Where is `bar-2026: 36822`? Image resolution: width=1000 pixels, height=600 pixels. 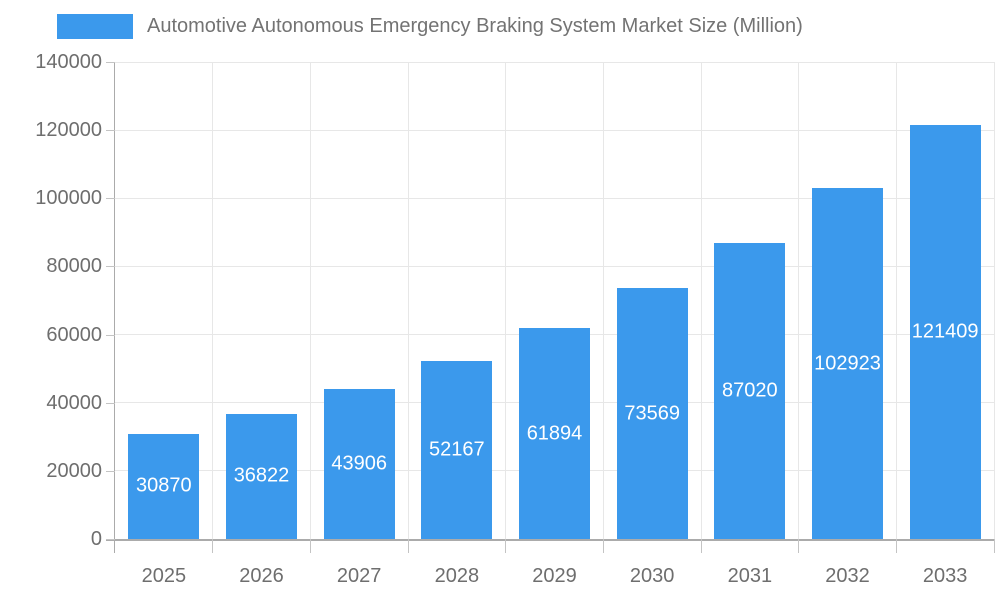
bar-2026: 36822 is located at coordinates (261, 476).